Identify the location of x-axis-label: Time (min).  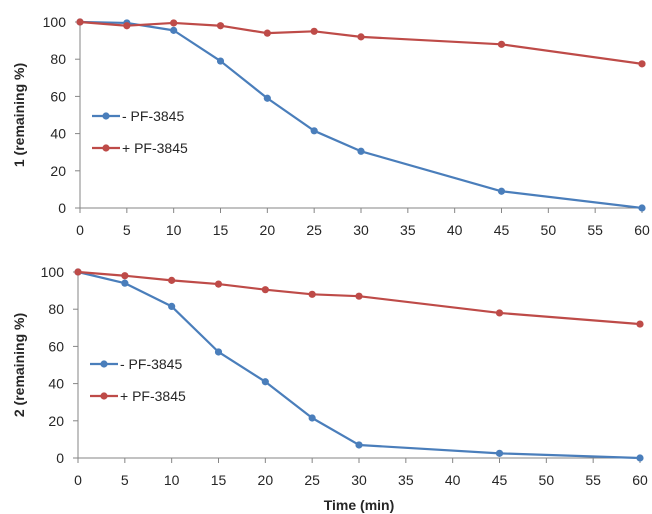
(359, 505).